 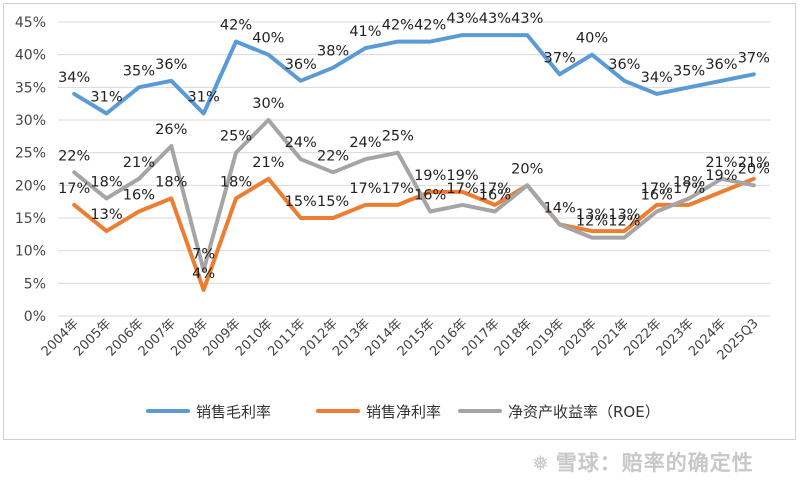 What do you see at coordinates (584, 412) in the screenshot?
I see `legend-label: 净资产收益率（ROE）` at bounding box center [584, 412].